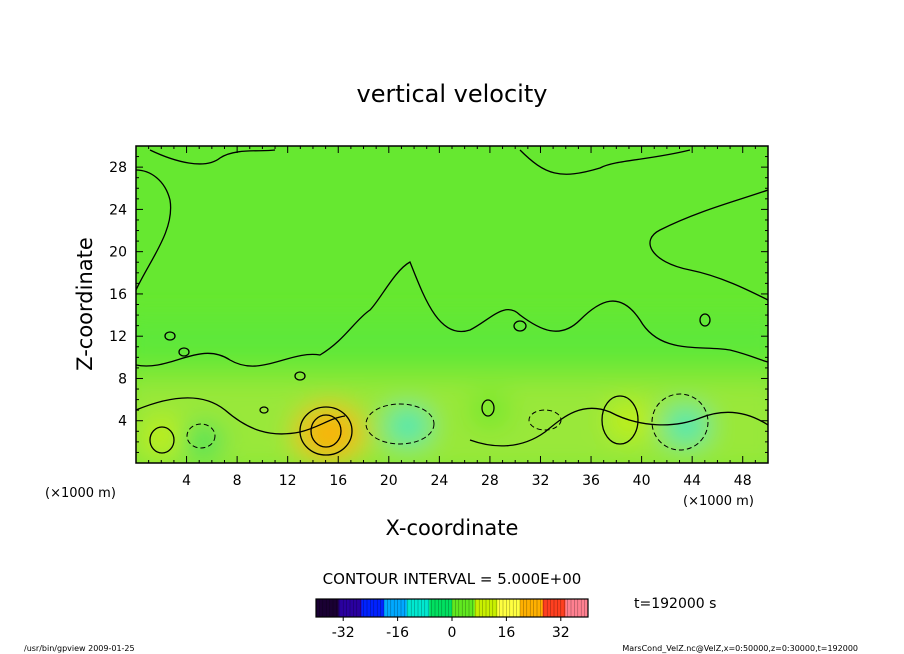  Describe the element at coordinates (743, 481) in the screenshot. I see `x-tick-label: 48` at that location.